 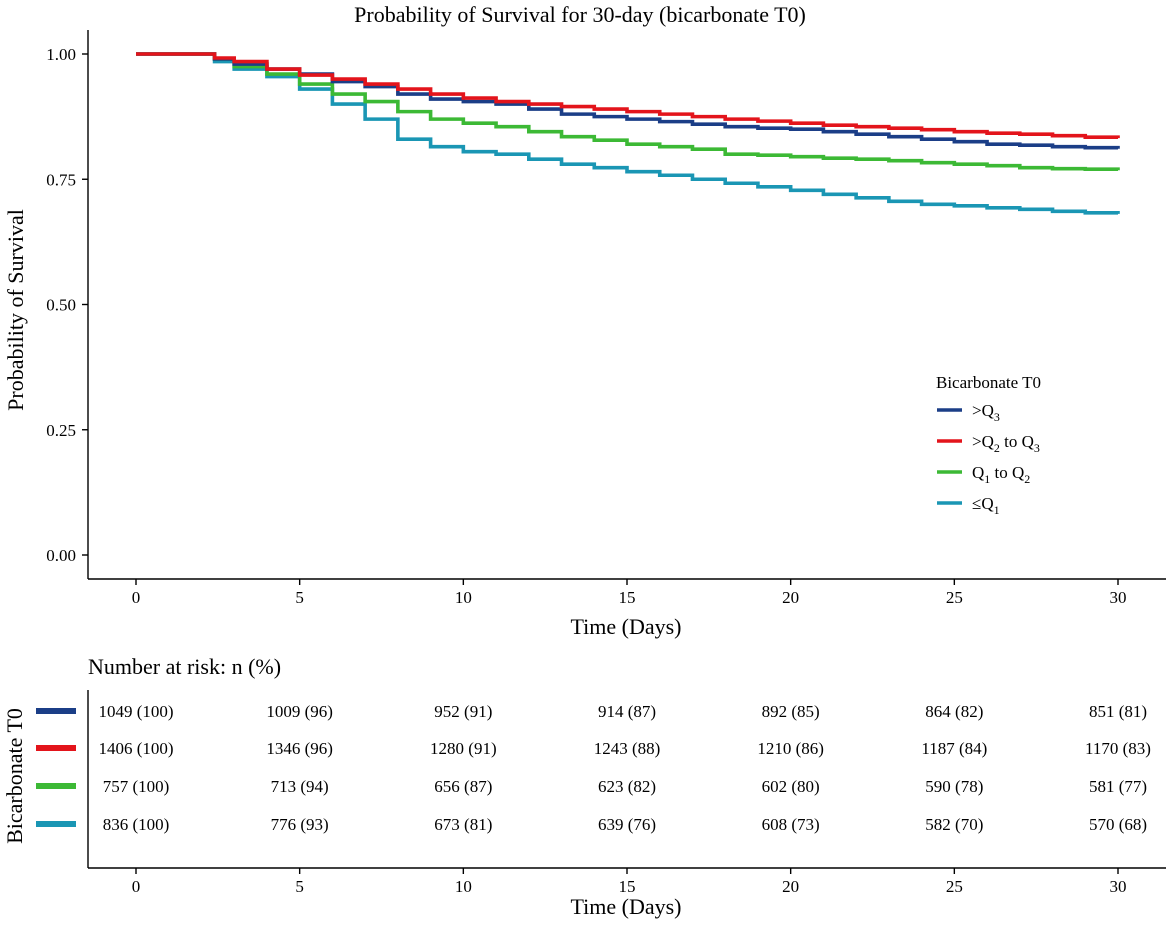 What do you see at coordinates (136, 886) in the screenshot?
I see `risk-x-tick-label: 0` at bounding box center [136, 886].